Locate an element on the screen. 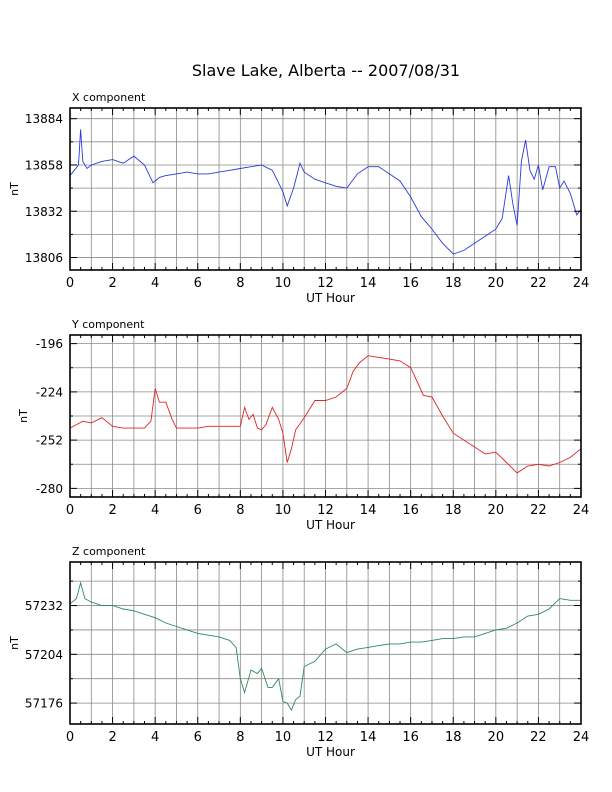  panel-label: Y component is located at coordinates (108, 324).